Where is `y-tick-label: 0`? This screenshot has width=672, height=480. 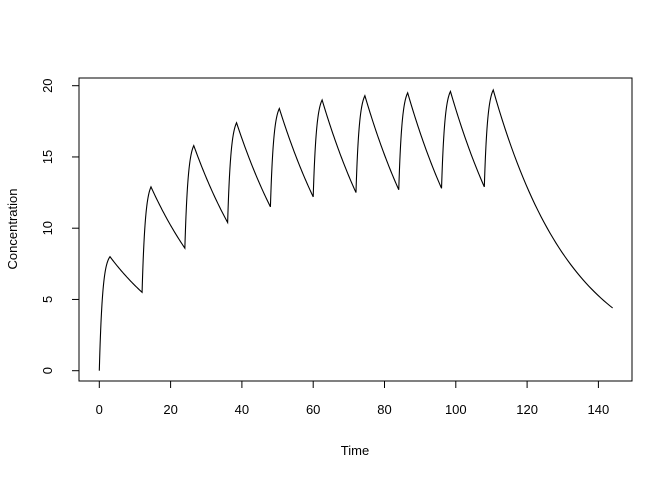
y-tick-label: 0 is located at coordinates (47, 370).